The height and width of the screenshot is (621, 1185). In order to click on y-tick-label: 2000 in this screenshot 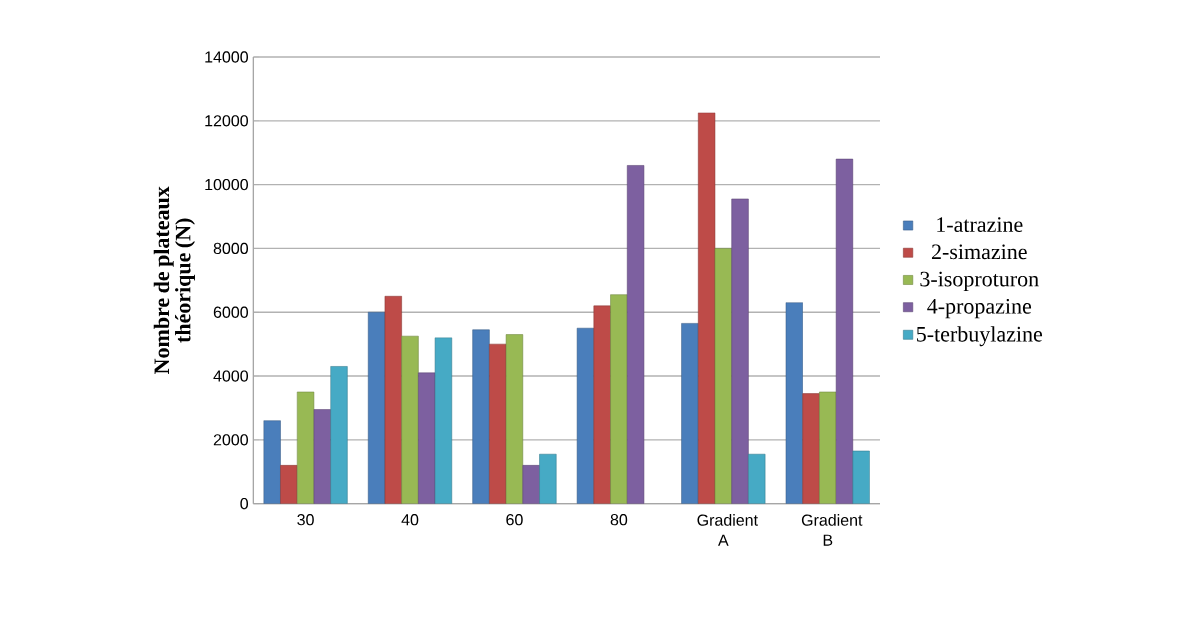, I will do `click(231, 440)`.